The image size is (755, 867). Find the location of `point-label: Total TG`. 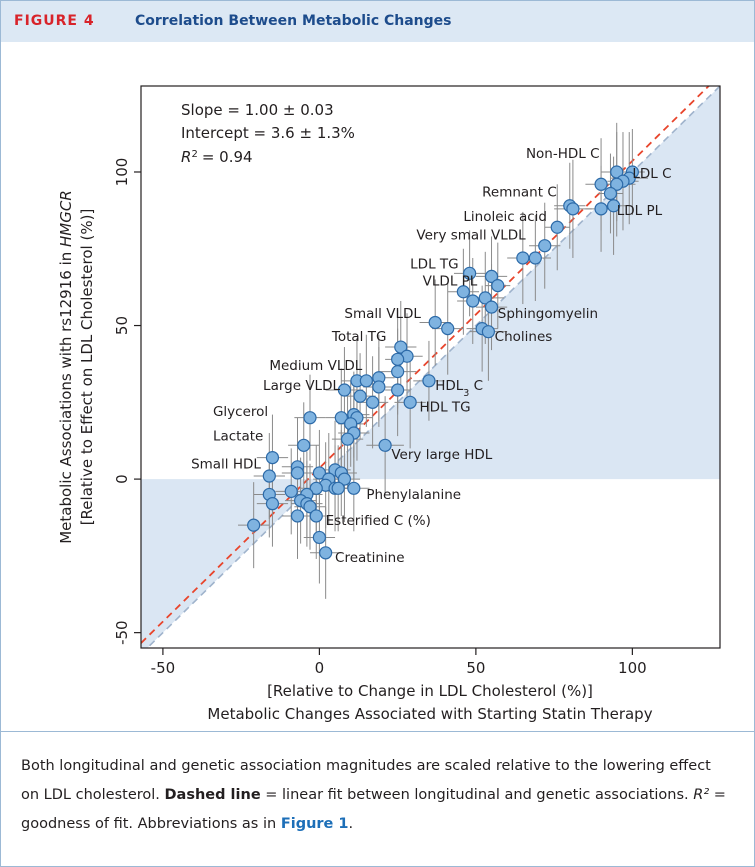

point-label: Total TG is located at coordinates (359, 337).